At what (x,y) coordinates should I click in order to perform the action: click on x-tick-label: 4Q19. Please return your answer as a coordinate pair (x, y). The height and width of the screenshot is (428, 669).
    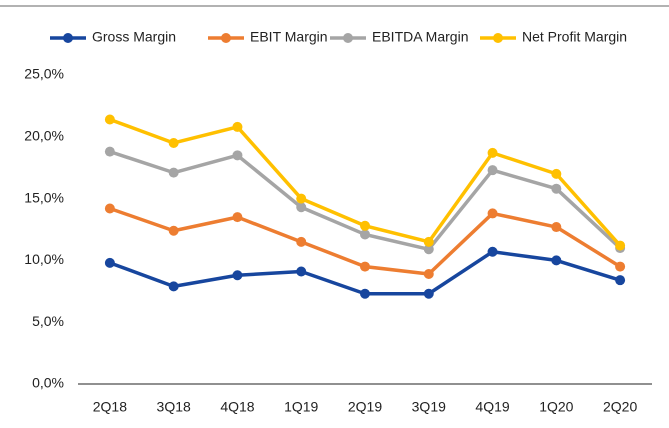
    Looking at the image, I should click on (492, 407).